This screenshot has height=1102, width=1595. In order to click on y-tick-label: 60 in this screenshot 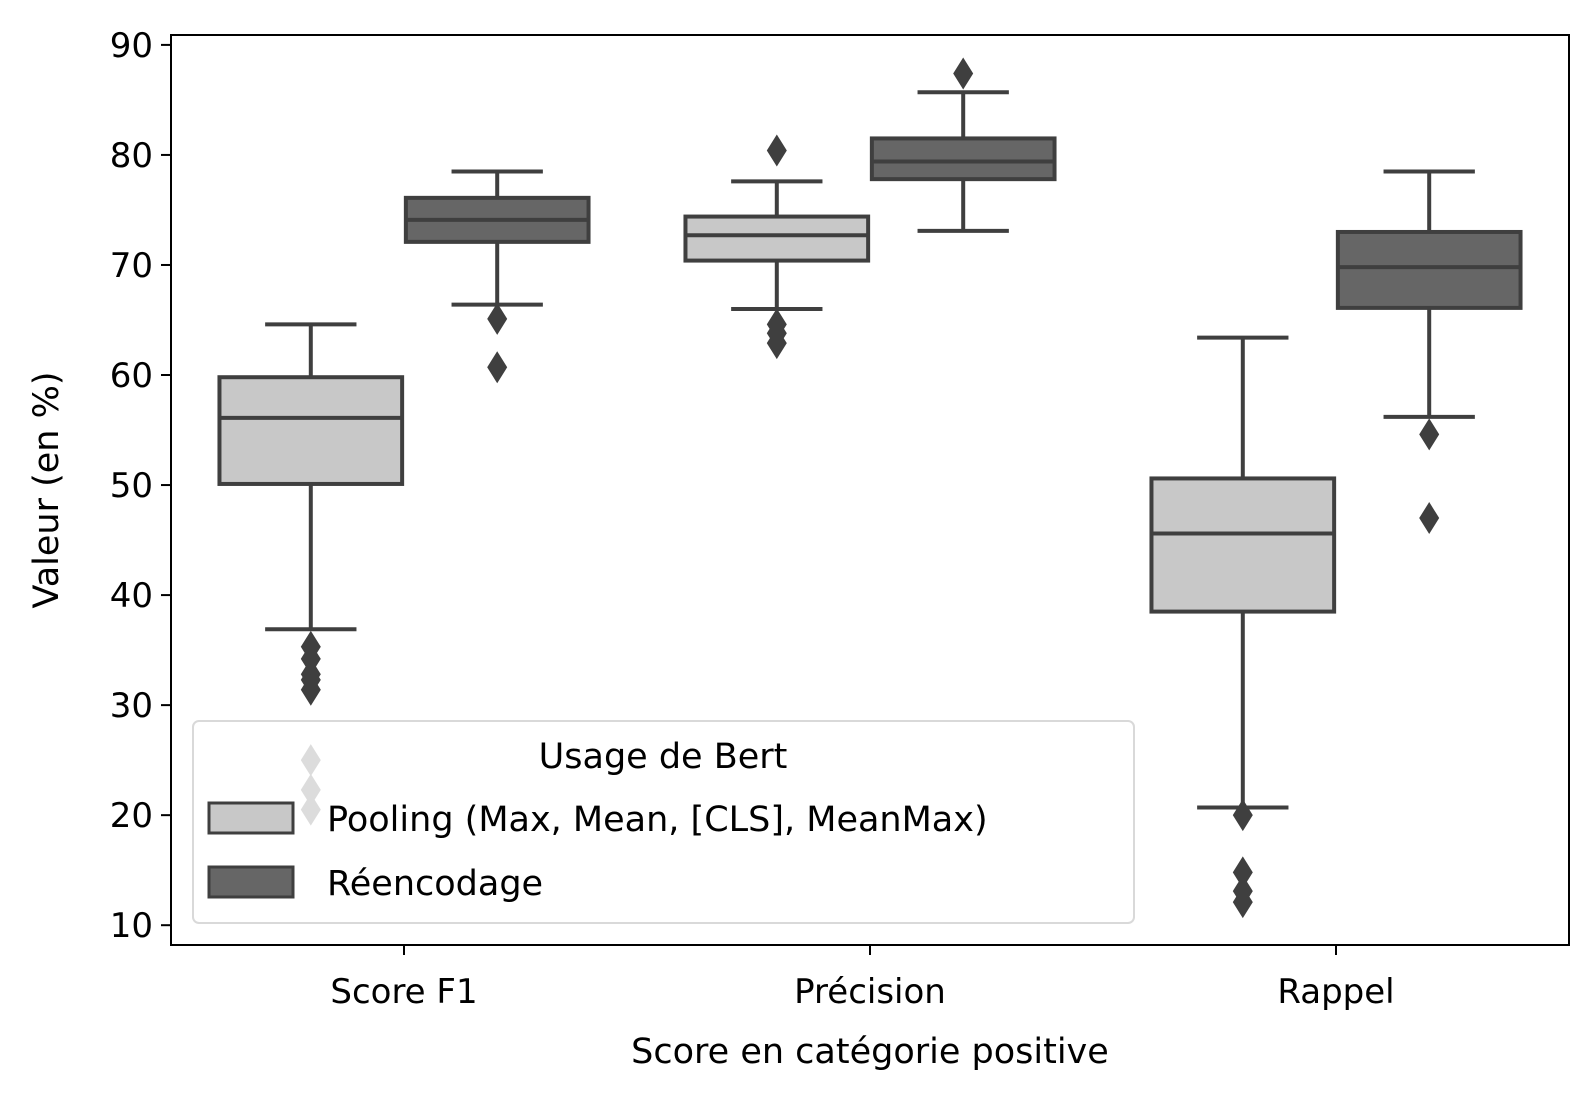, I will do `click(131, 376)`.